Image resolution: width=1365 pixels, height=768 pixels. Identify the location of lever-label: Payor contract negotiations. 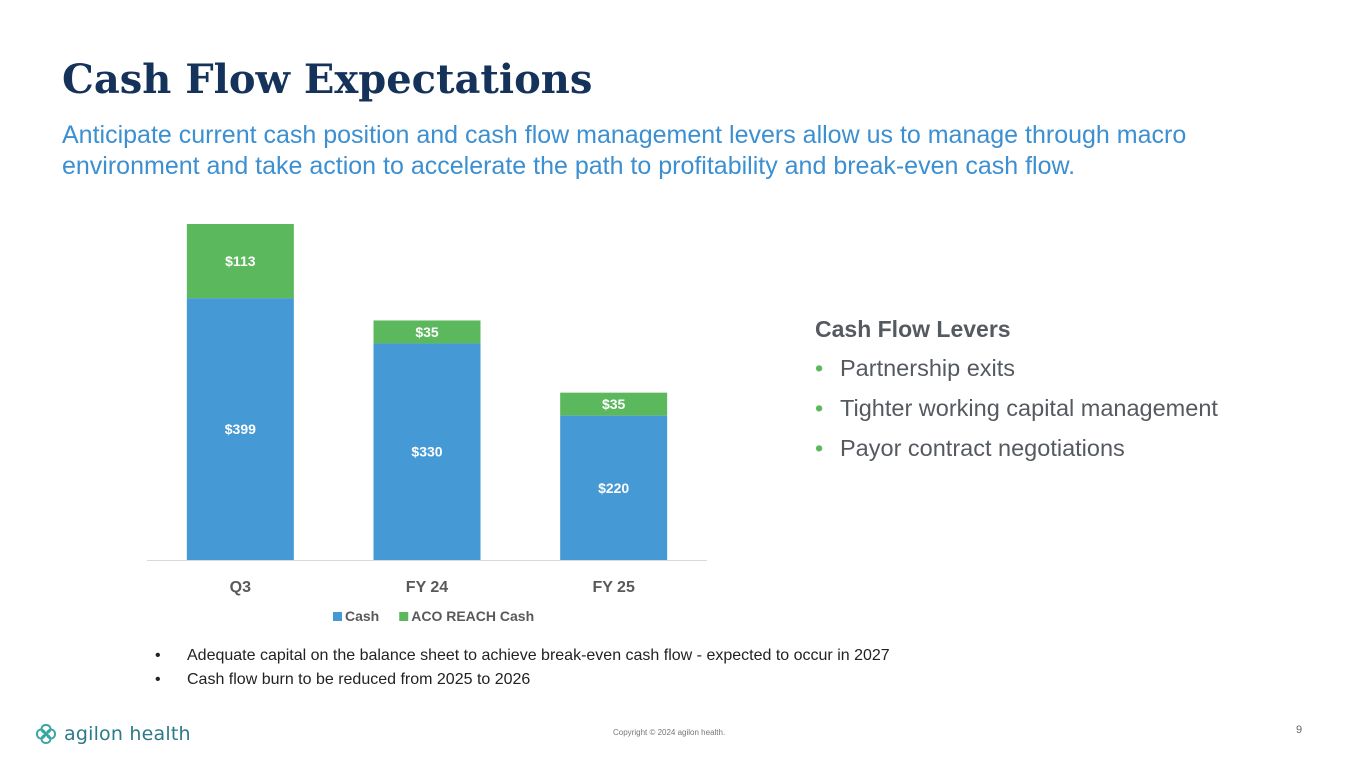
(982, 448).